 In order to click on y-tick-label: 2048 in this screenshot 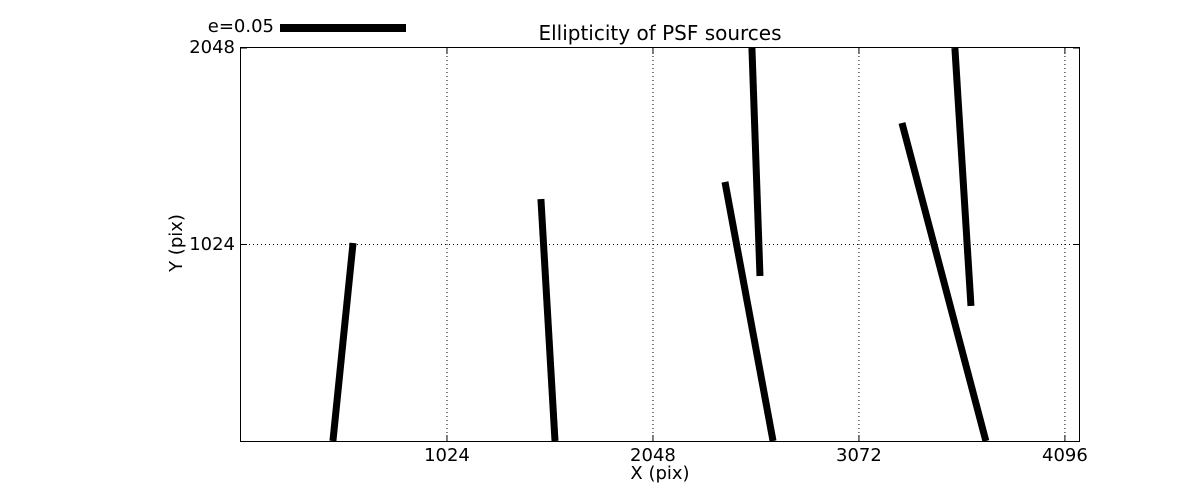, I will do `click(212, 47)`.